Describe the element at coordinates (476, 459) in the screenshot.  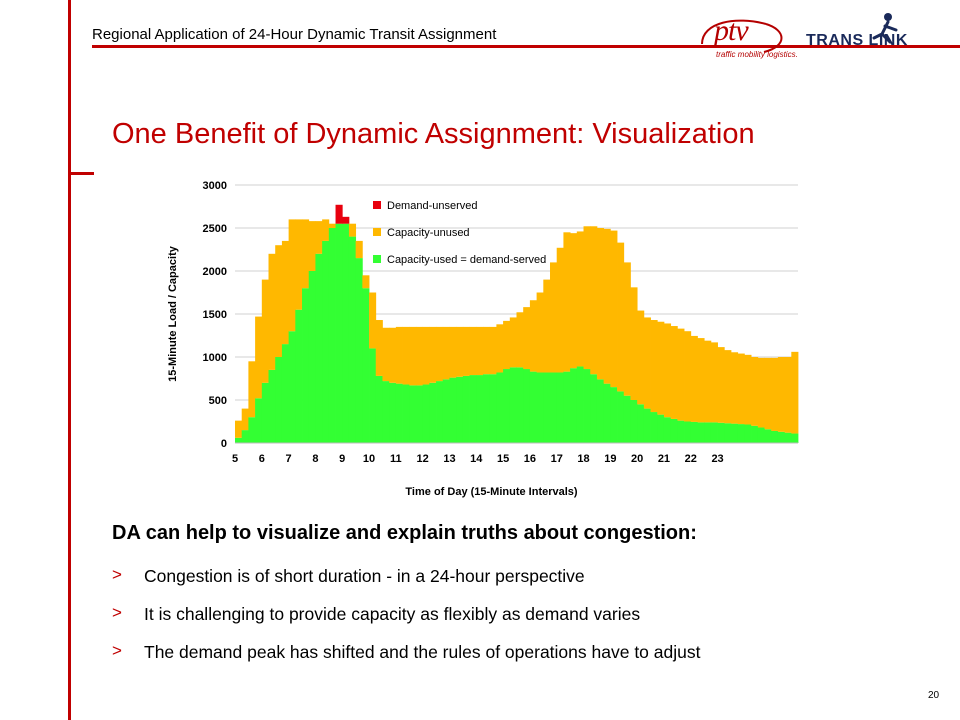
I see `x-tick-label: 14` at that location.